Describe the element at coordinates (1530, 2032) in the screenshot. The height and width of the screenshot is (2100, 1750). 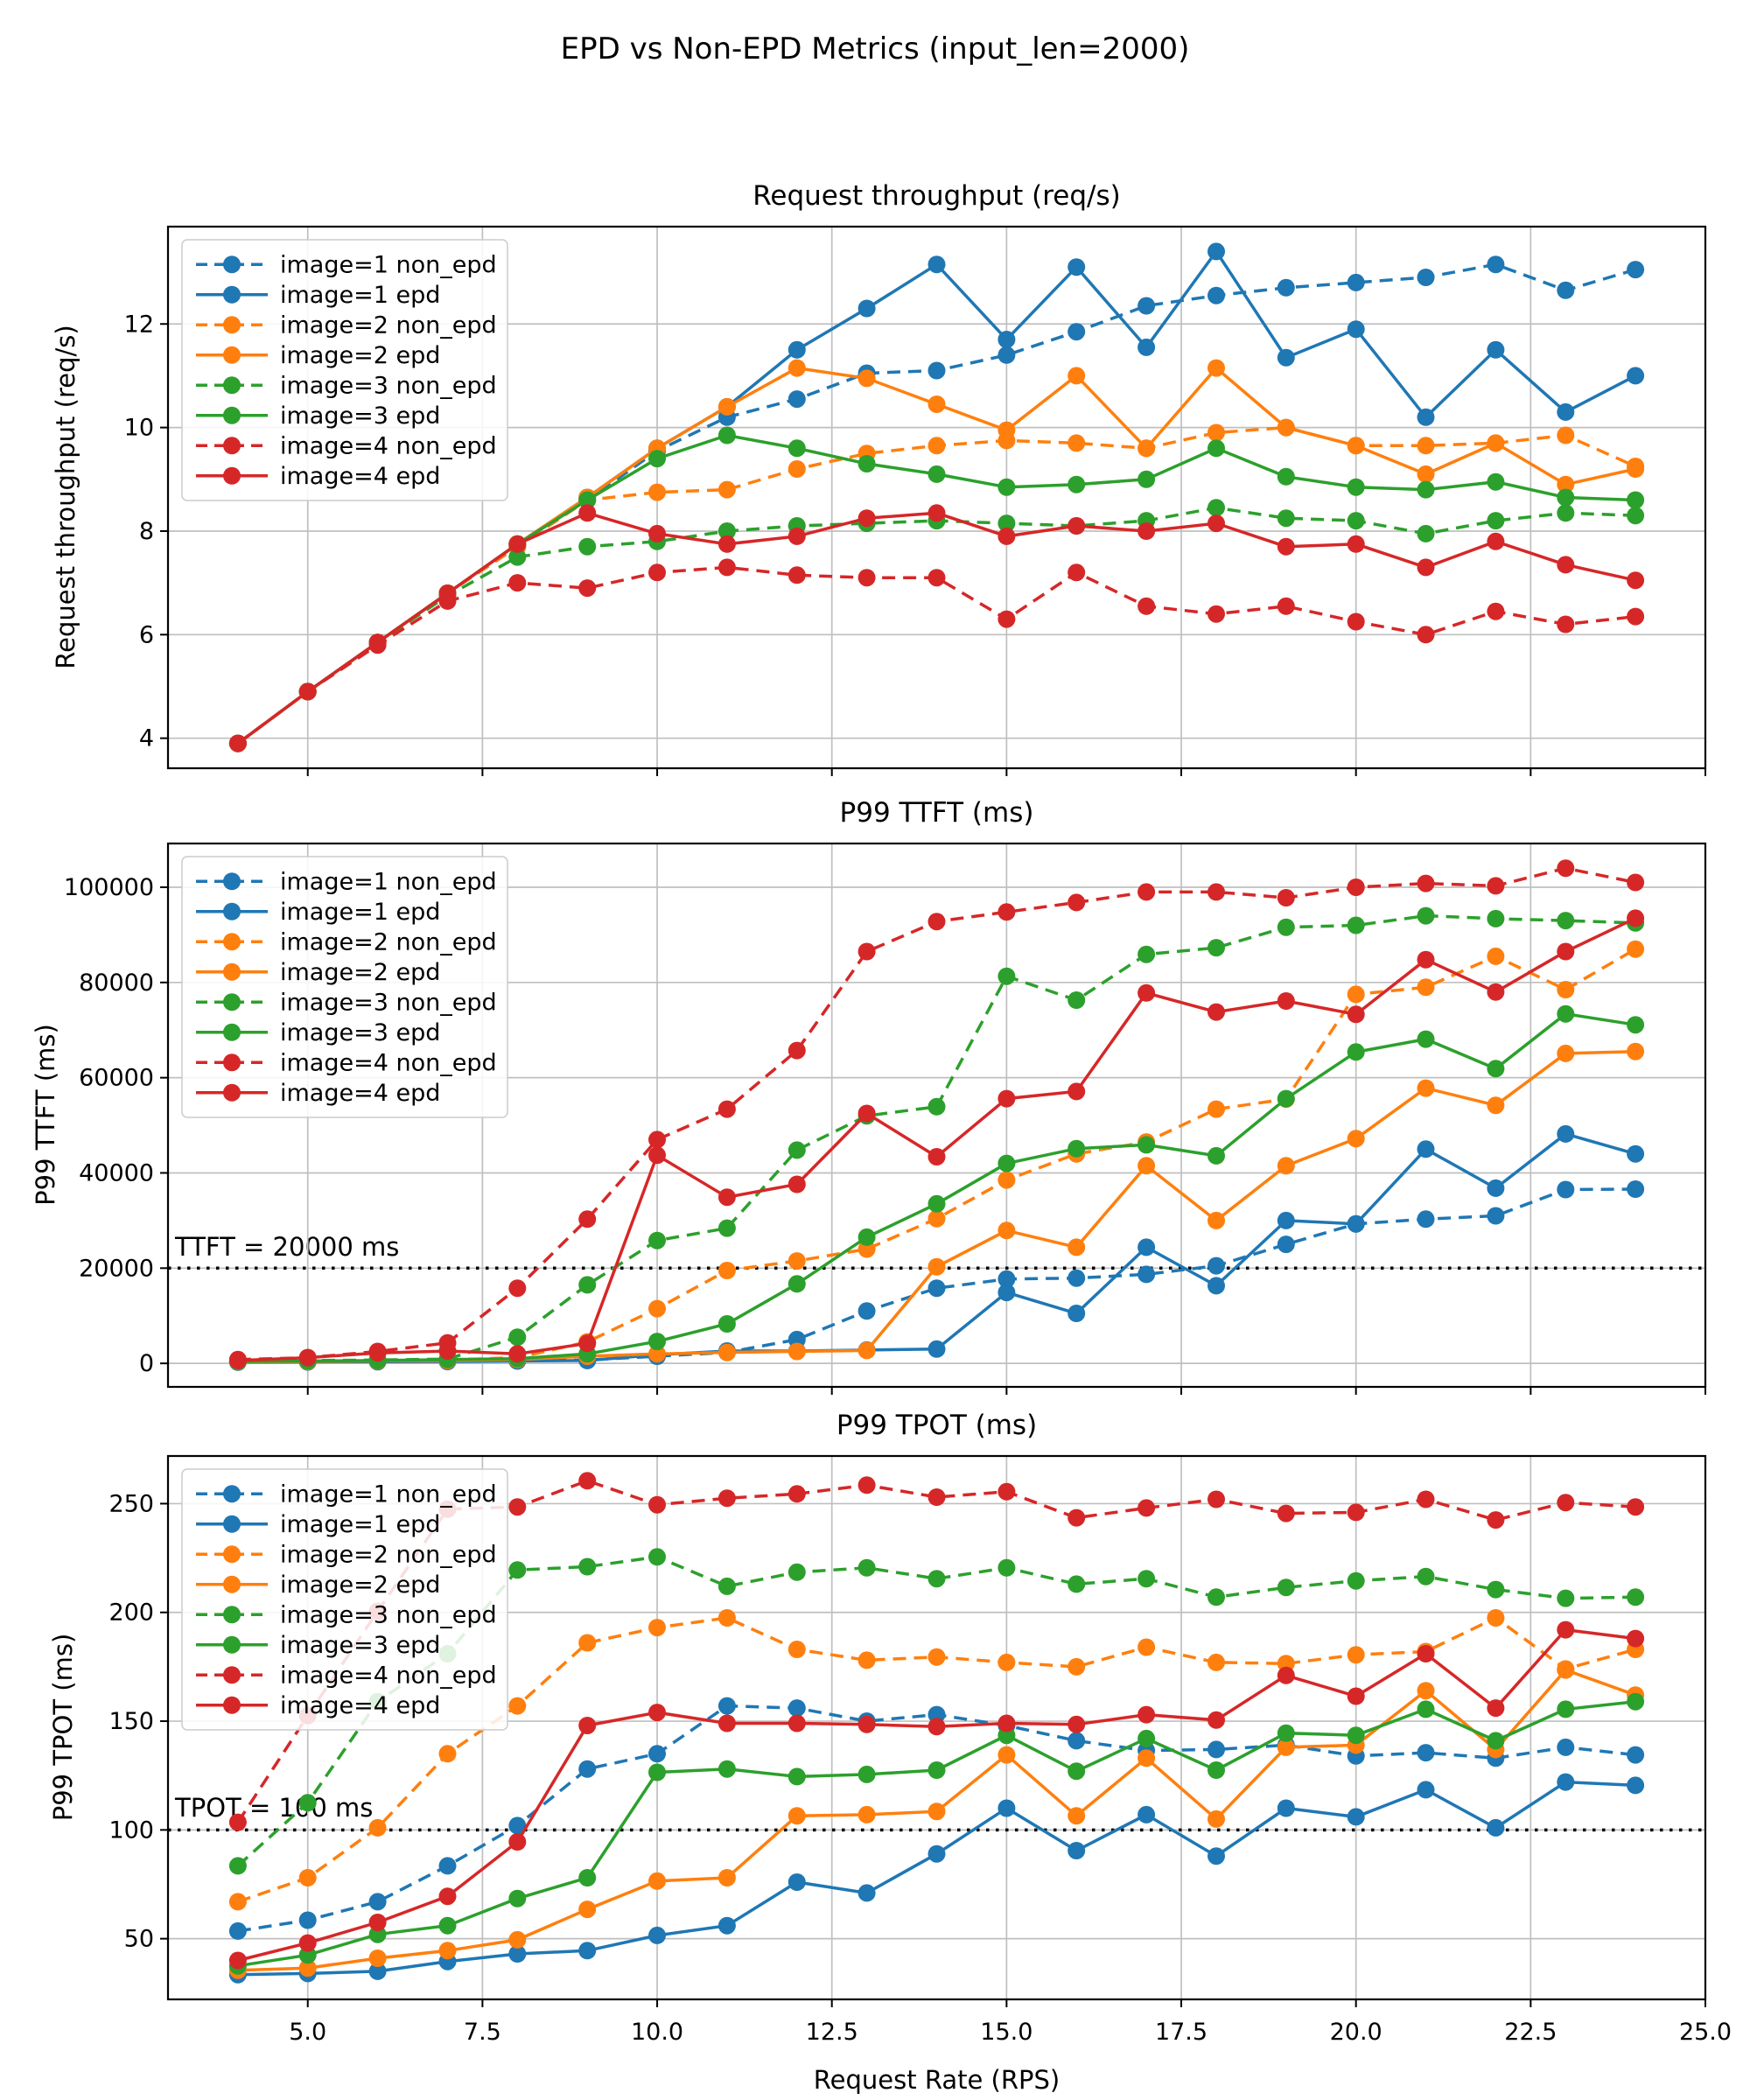
I see `x-tick-label: 22.5` at that location.